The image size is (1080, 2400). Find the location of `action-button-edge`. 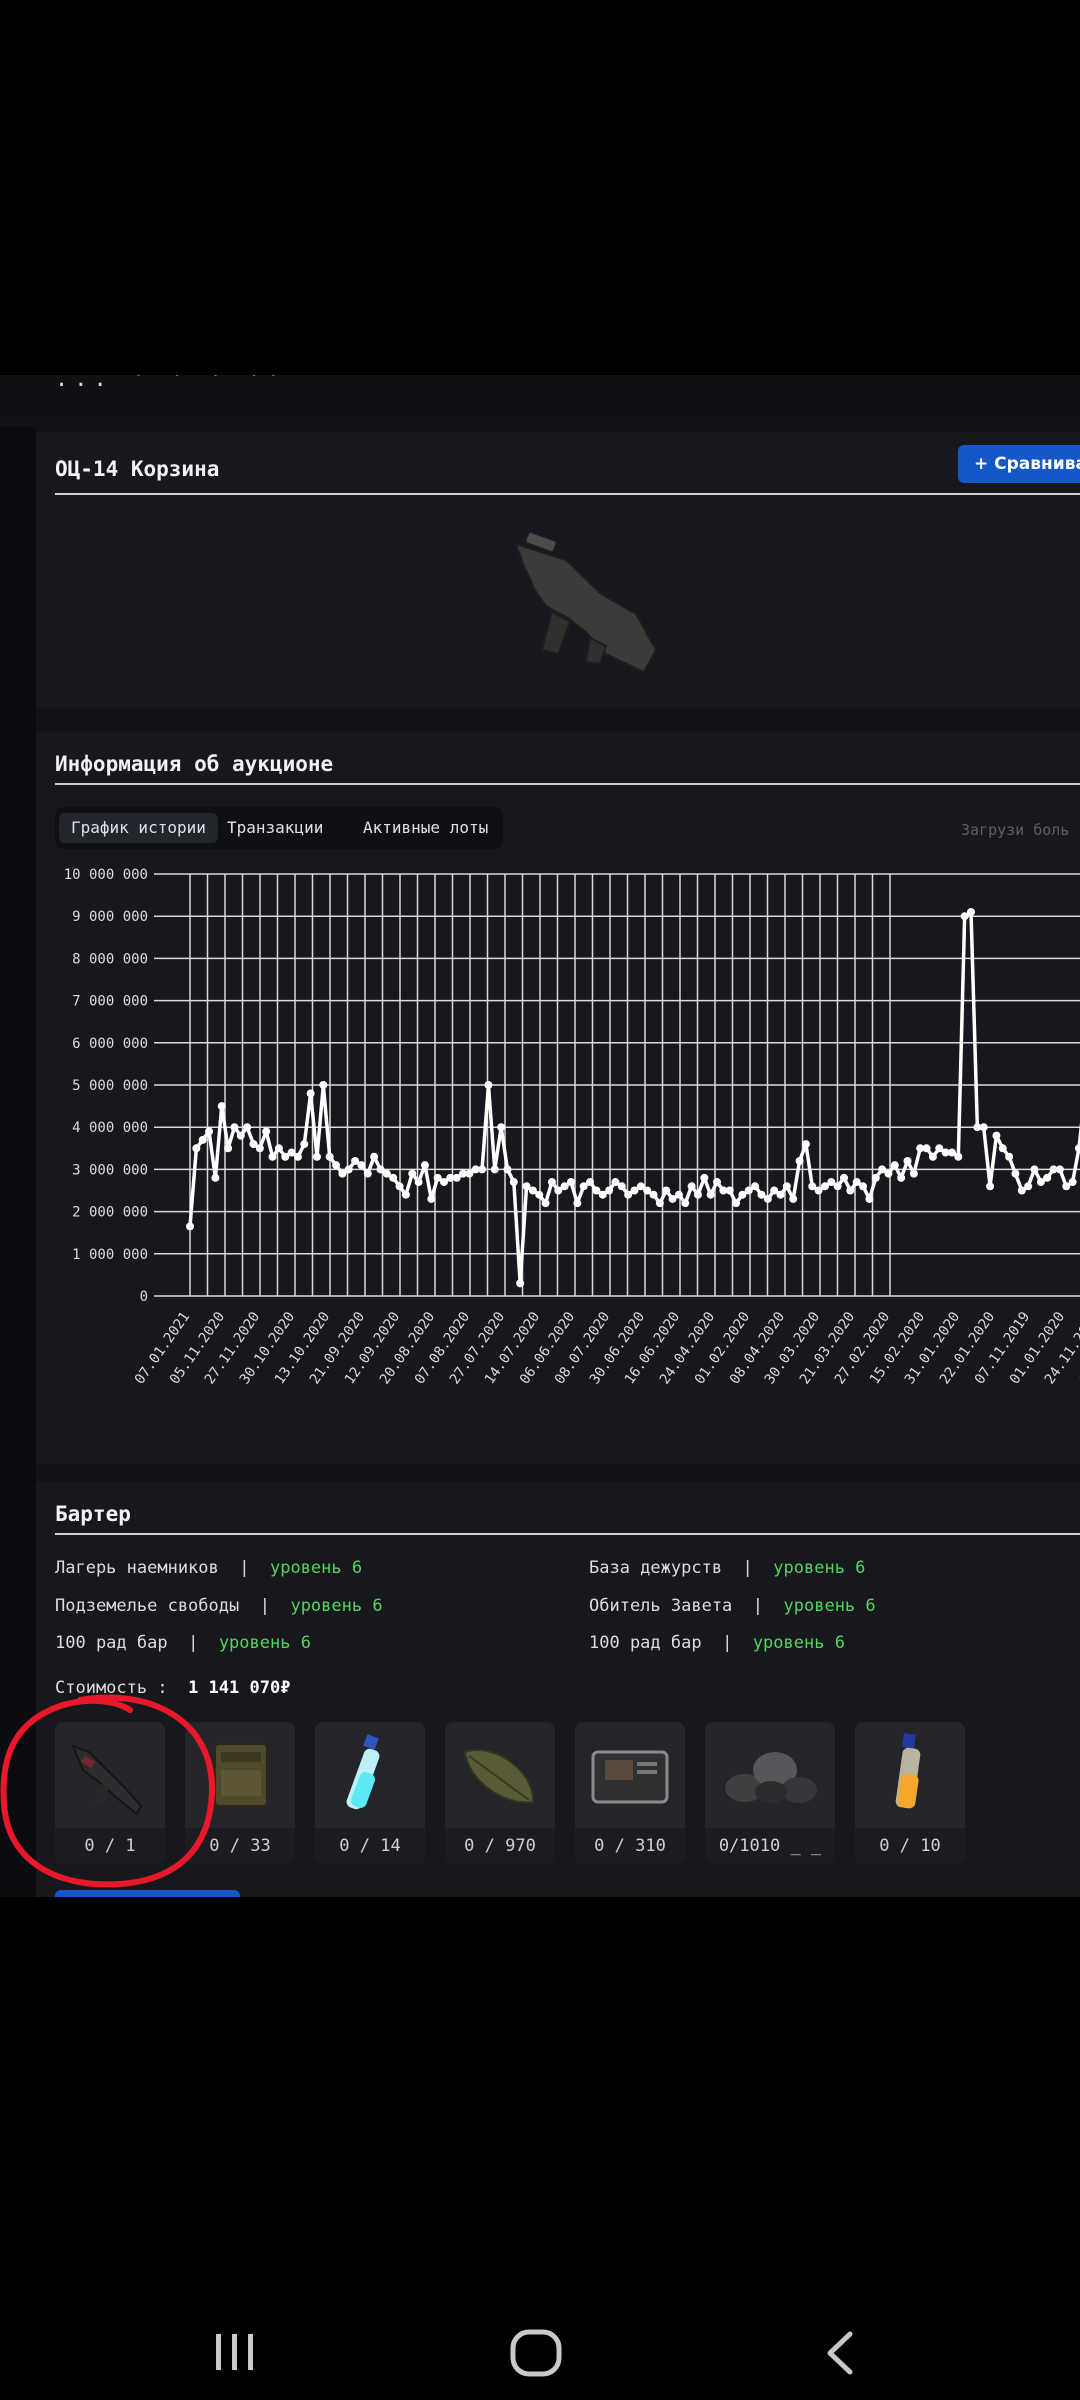

action-button-edge is located at coordinates (147, 1893).